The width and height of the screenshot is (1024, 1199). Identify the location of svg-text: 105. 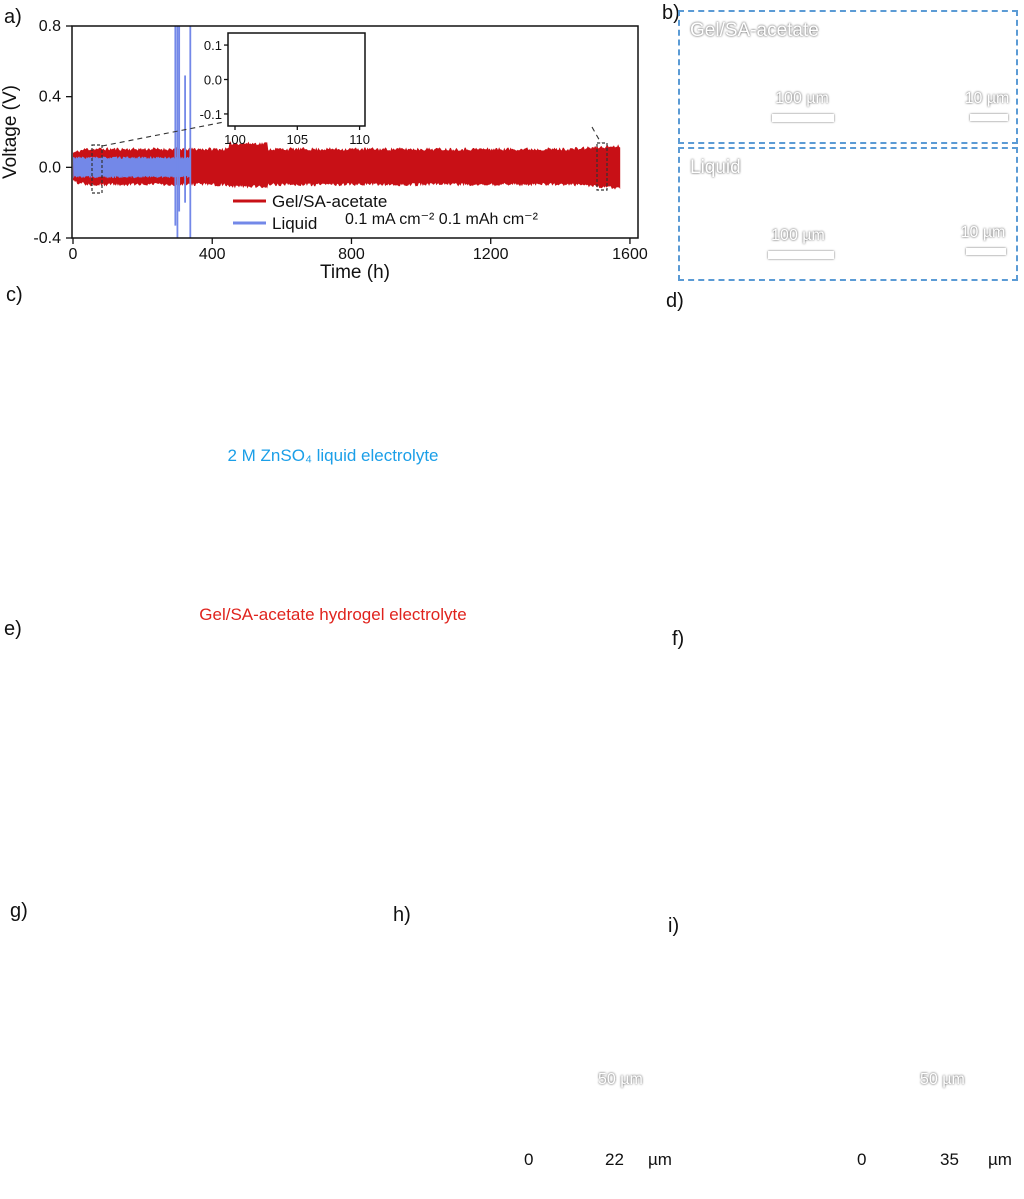
(297, 139).